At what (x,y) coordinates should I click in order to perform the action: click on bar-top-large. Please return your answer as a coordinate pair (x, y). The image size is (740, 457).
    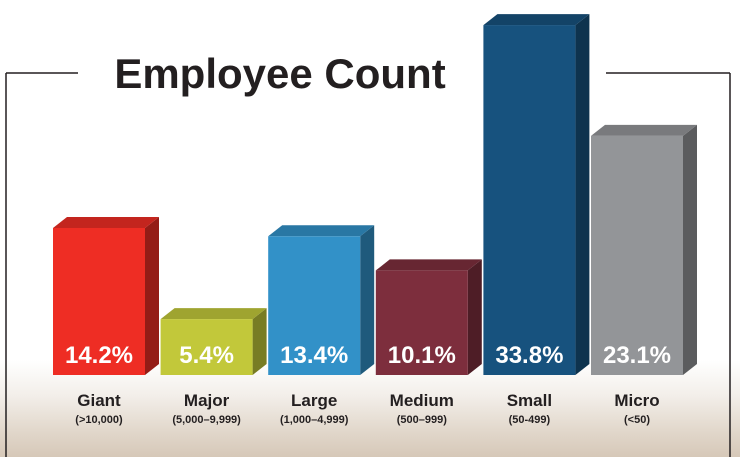
    Looking at the image, I should click on (321, 231).